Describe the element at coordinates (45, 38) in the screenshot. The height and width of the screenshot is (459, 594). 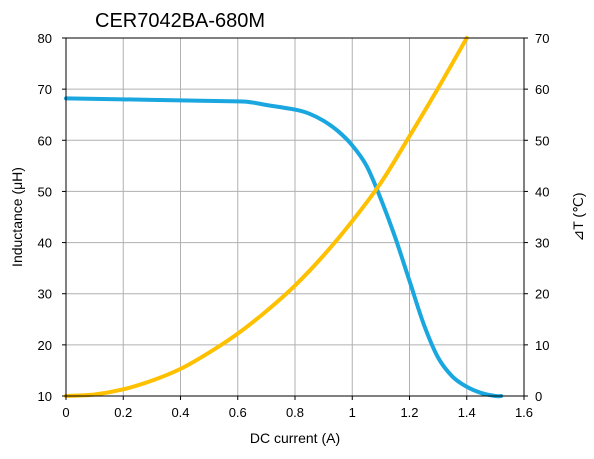
I see `y-left-tick-label: 80` at that location.